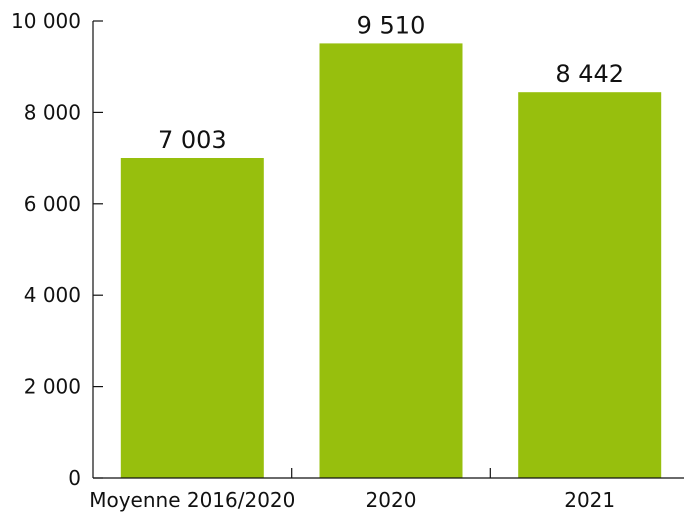 The image size is (684, 515). What do you see at coordinates (52, 387) in the screenshot?
I see `y-tick-label-2000: 2 000` at bounding box center [52, 387].